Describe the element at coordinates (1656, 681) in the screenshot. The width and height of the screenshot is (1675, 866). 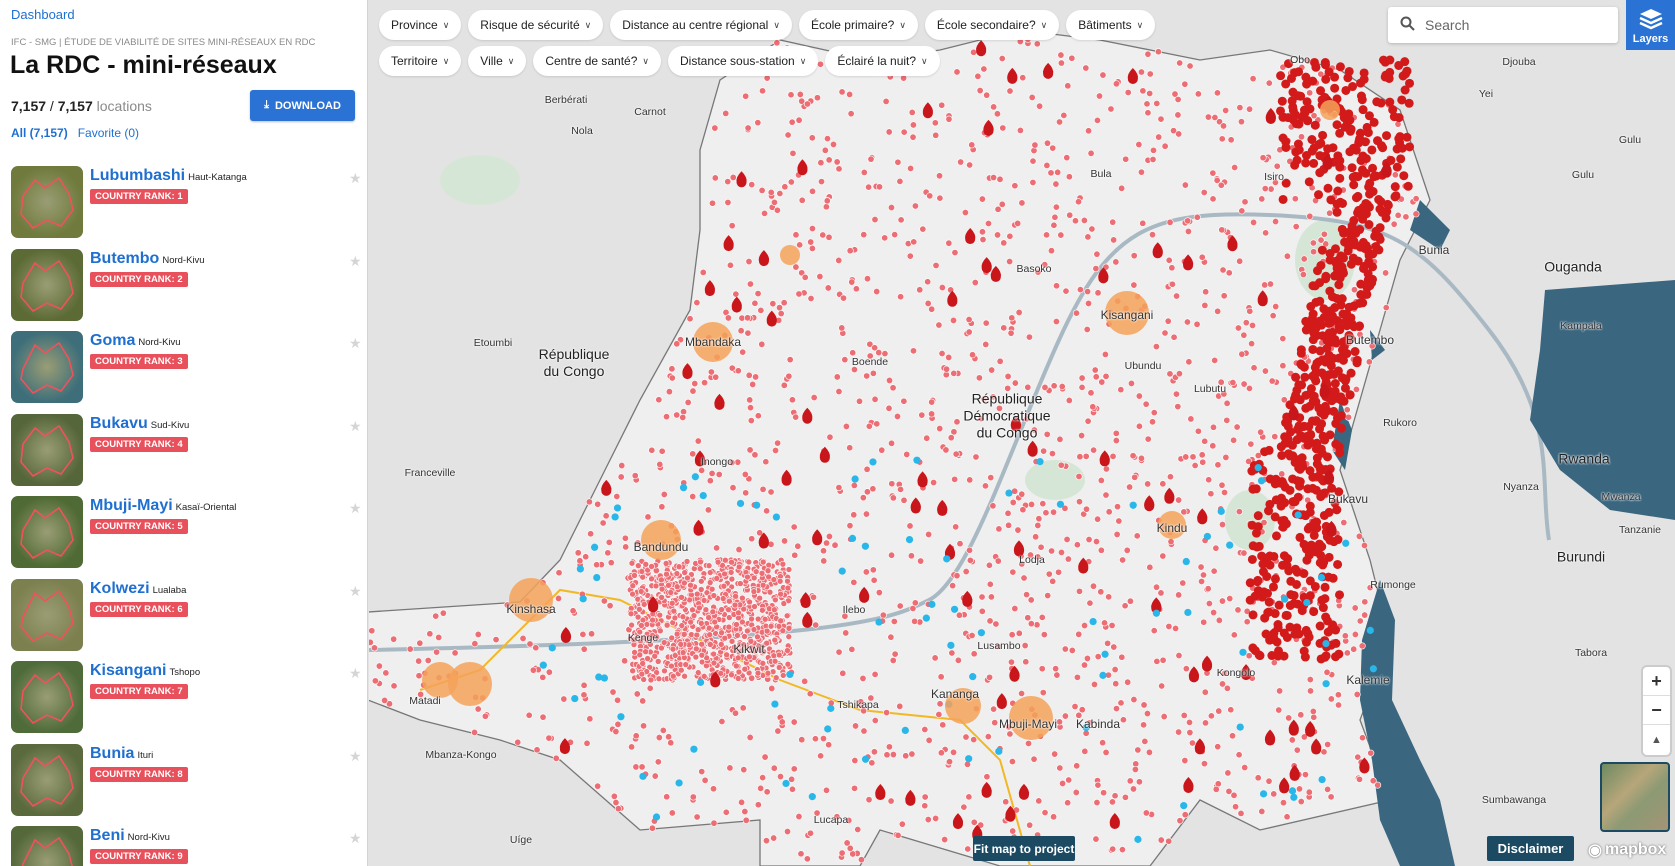
I see `zoom-in-button: +` at that location.